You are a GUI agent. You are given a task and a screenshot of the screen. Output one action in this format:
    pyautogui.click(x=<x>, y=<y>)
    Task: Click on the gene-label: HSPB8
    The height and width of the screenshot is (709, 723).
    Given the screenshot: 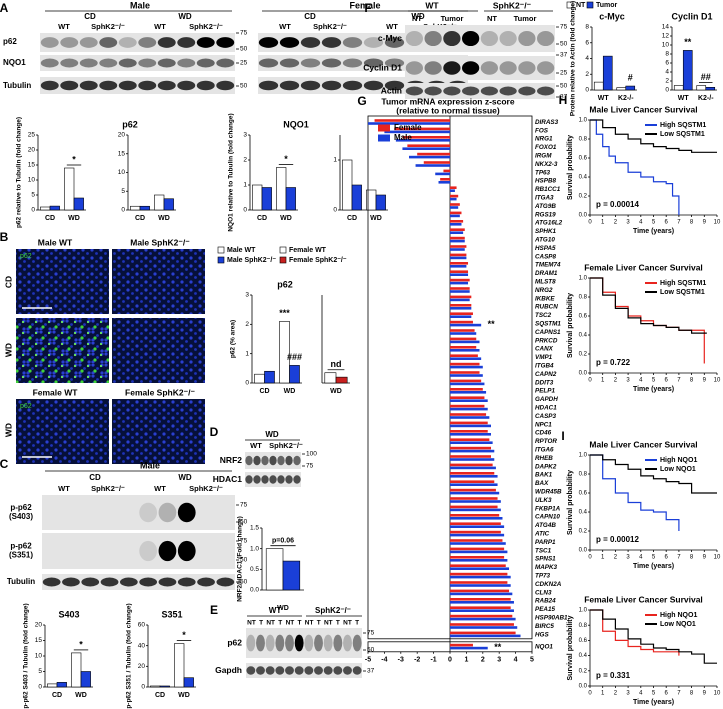 What is the action you would take?
    pyautogui.click(x=545, y=181)
    